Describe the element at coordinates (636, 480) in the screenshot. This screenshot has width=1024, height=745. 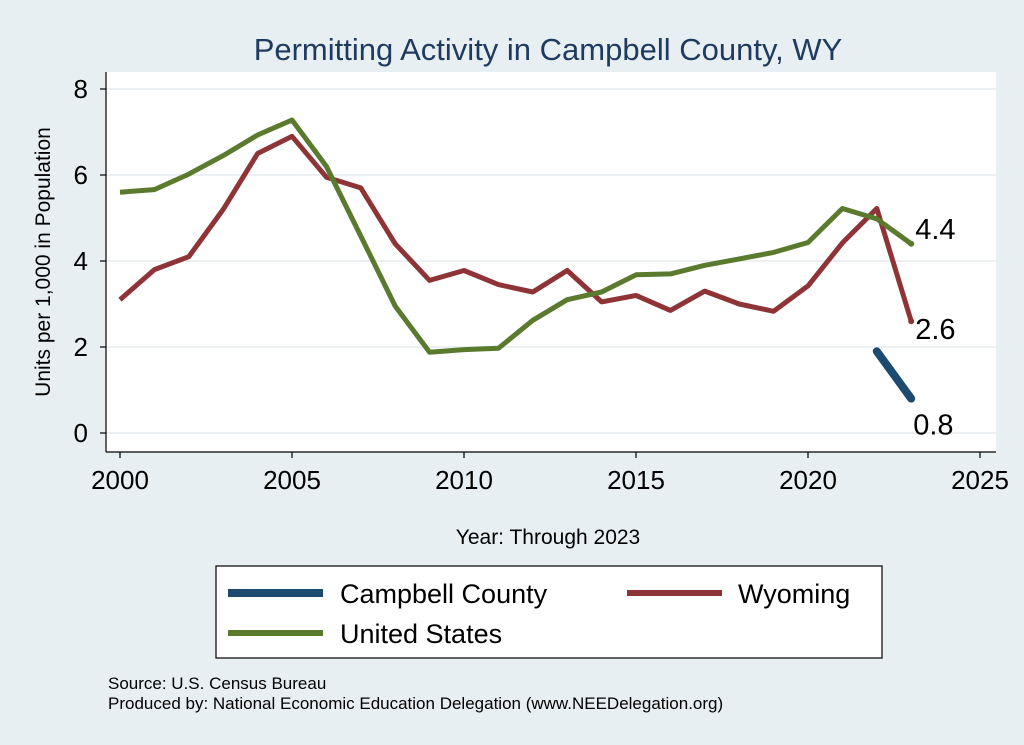
I see `x-tick-label-2015: 2015` at that location.